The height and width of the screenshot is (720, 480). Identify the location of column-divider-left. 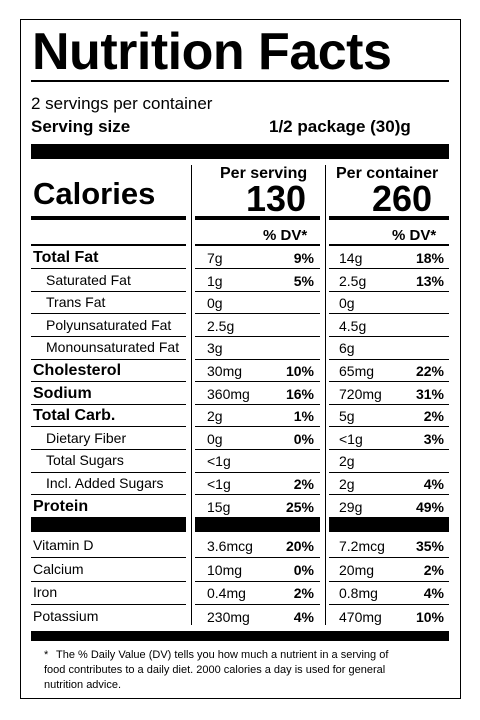
(191, 395).